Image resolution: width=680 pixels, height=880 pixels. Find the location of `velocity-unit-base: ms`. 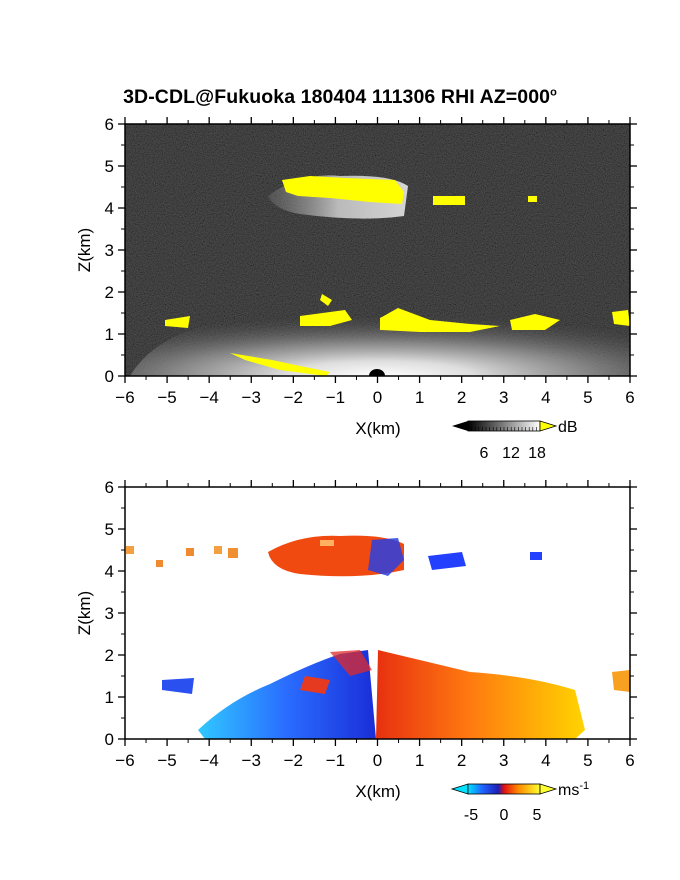

velocity-unit-base: ms is located at coordinates (568, 790).